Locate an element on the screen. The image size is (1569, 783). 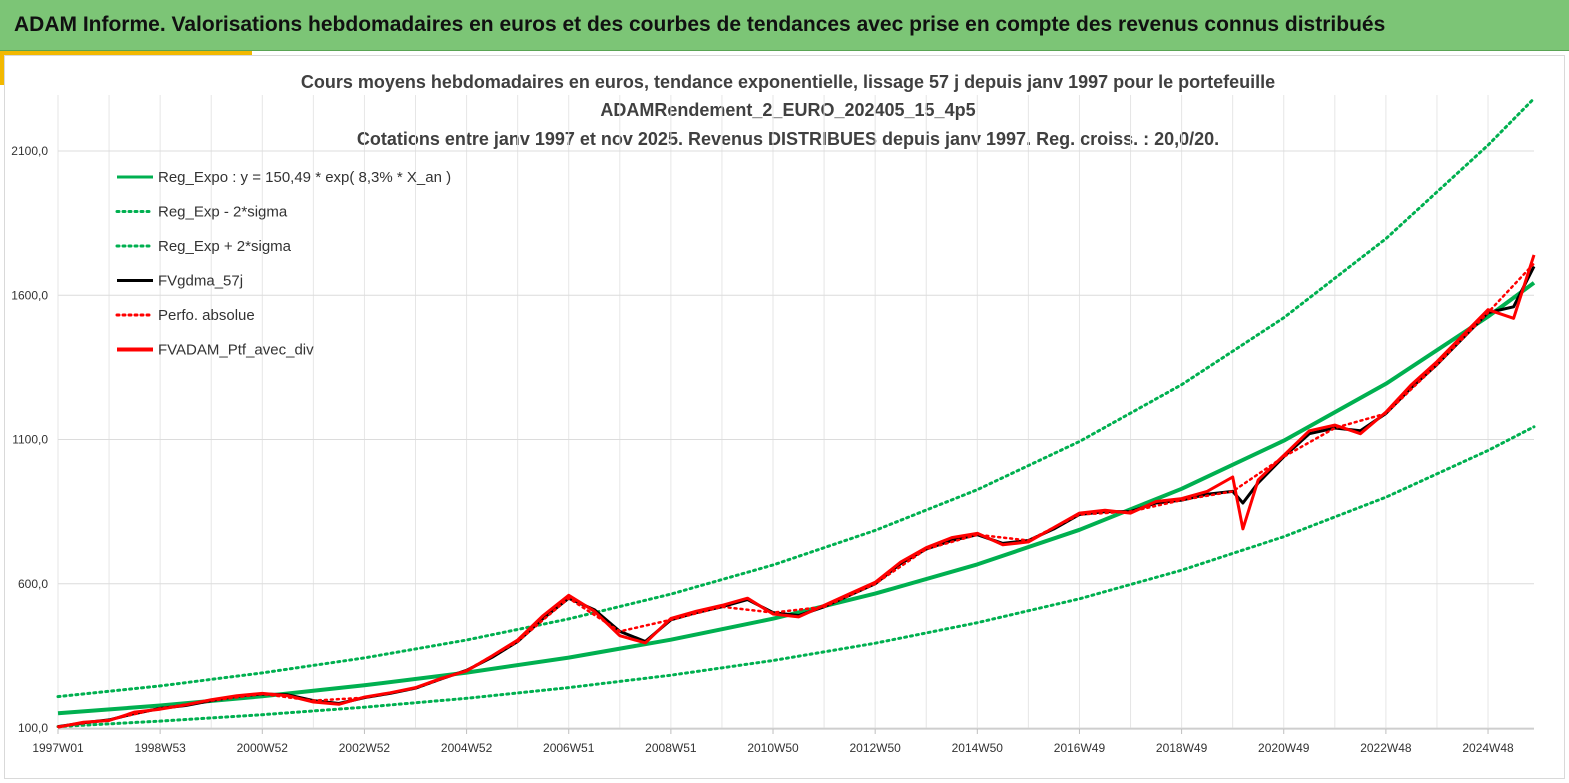
y-tick-label: 1100,0 is located at coordinates (30, 440).